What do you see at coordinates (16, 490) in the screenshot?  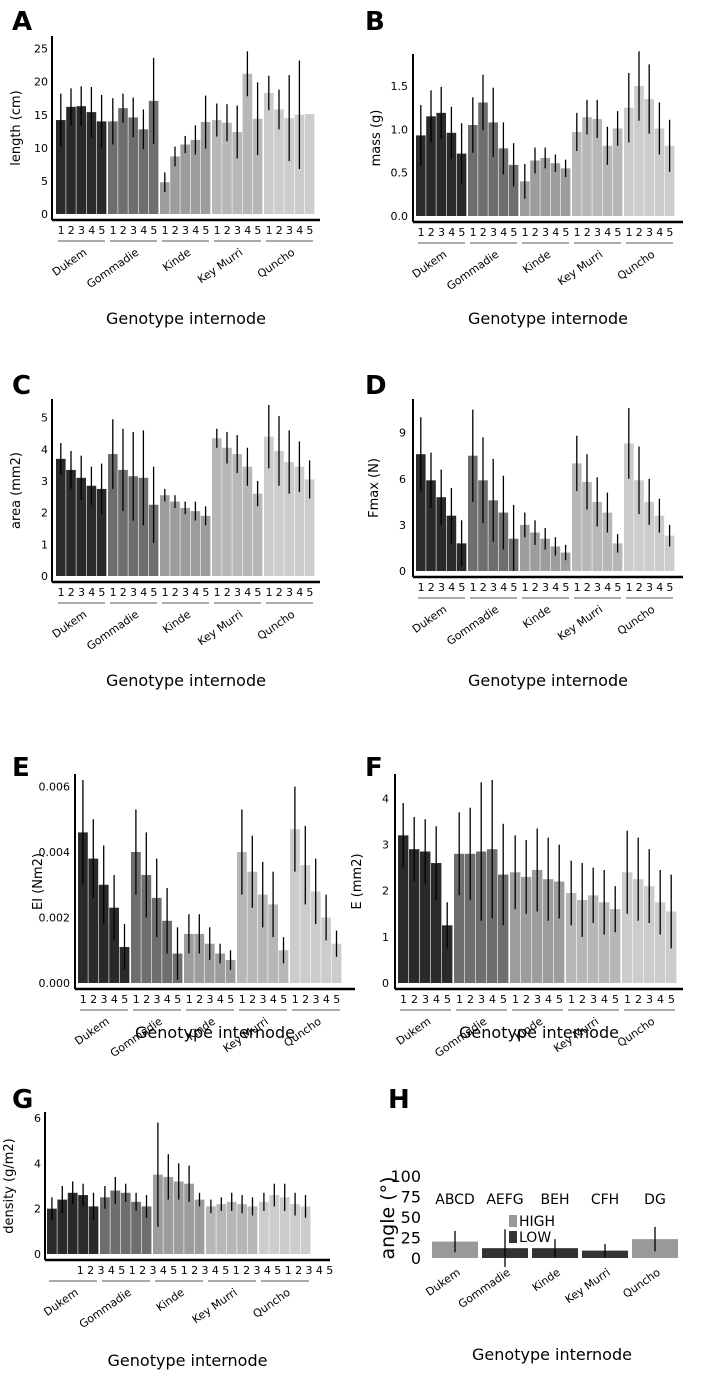 I see `y-axis-label: area (mm2)` at bounding box center [16, 490].